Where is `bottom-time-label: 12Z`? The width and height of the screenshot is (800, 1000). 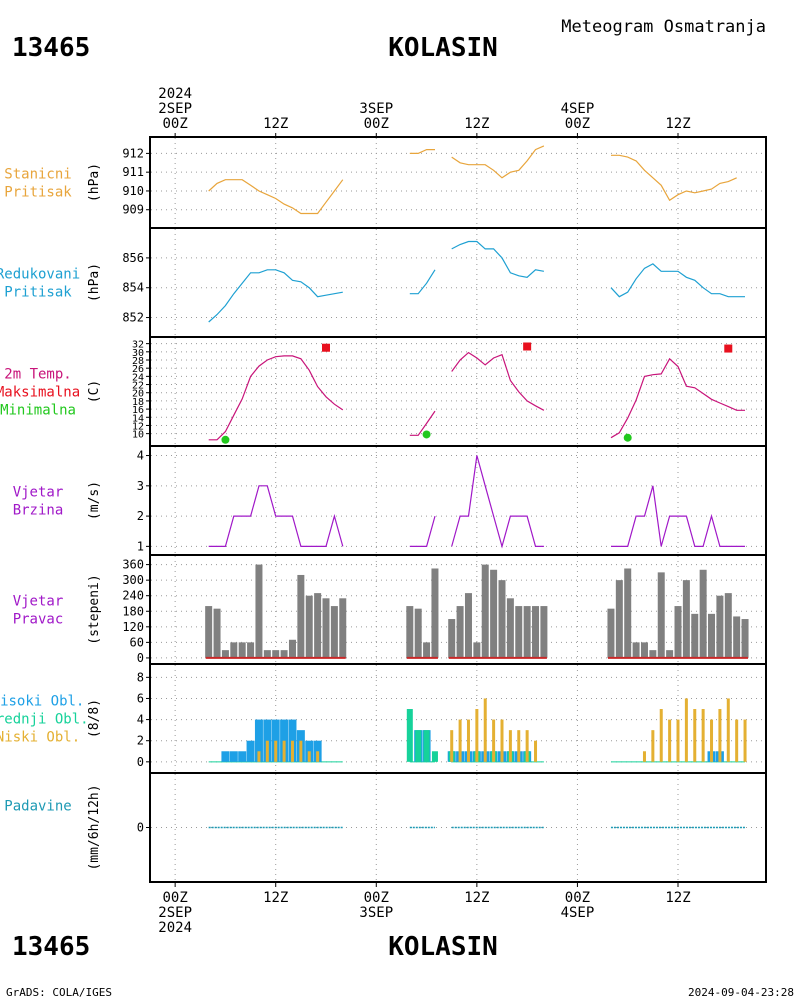
bottom-time-label: 12Z is located at coordinates (275, 898).